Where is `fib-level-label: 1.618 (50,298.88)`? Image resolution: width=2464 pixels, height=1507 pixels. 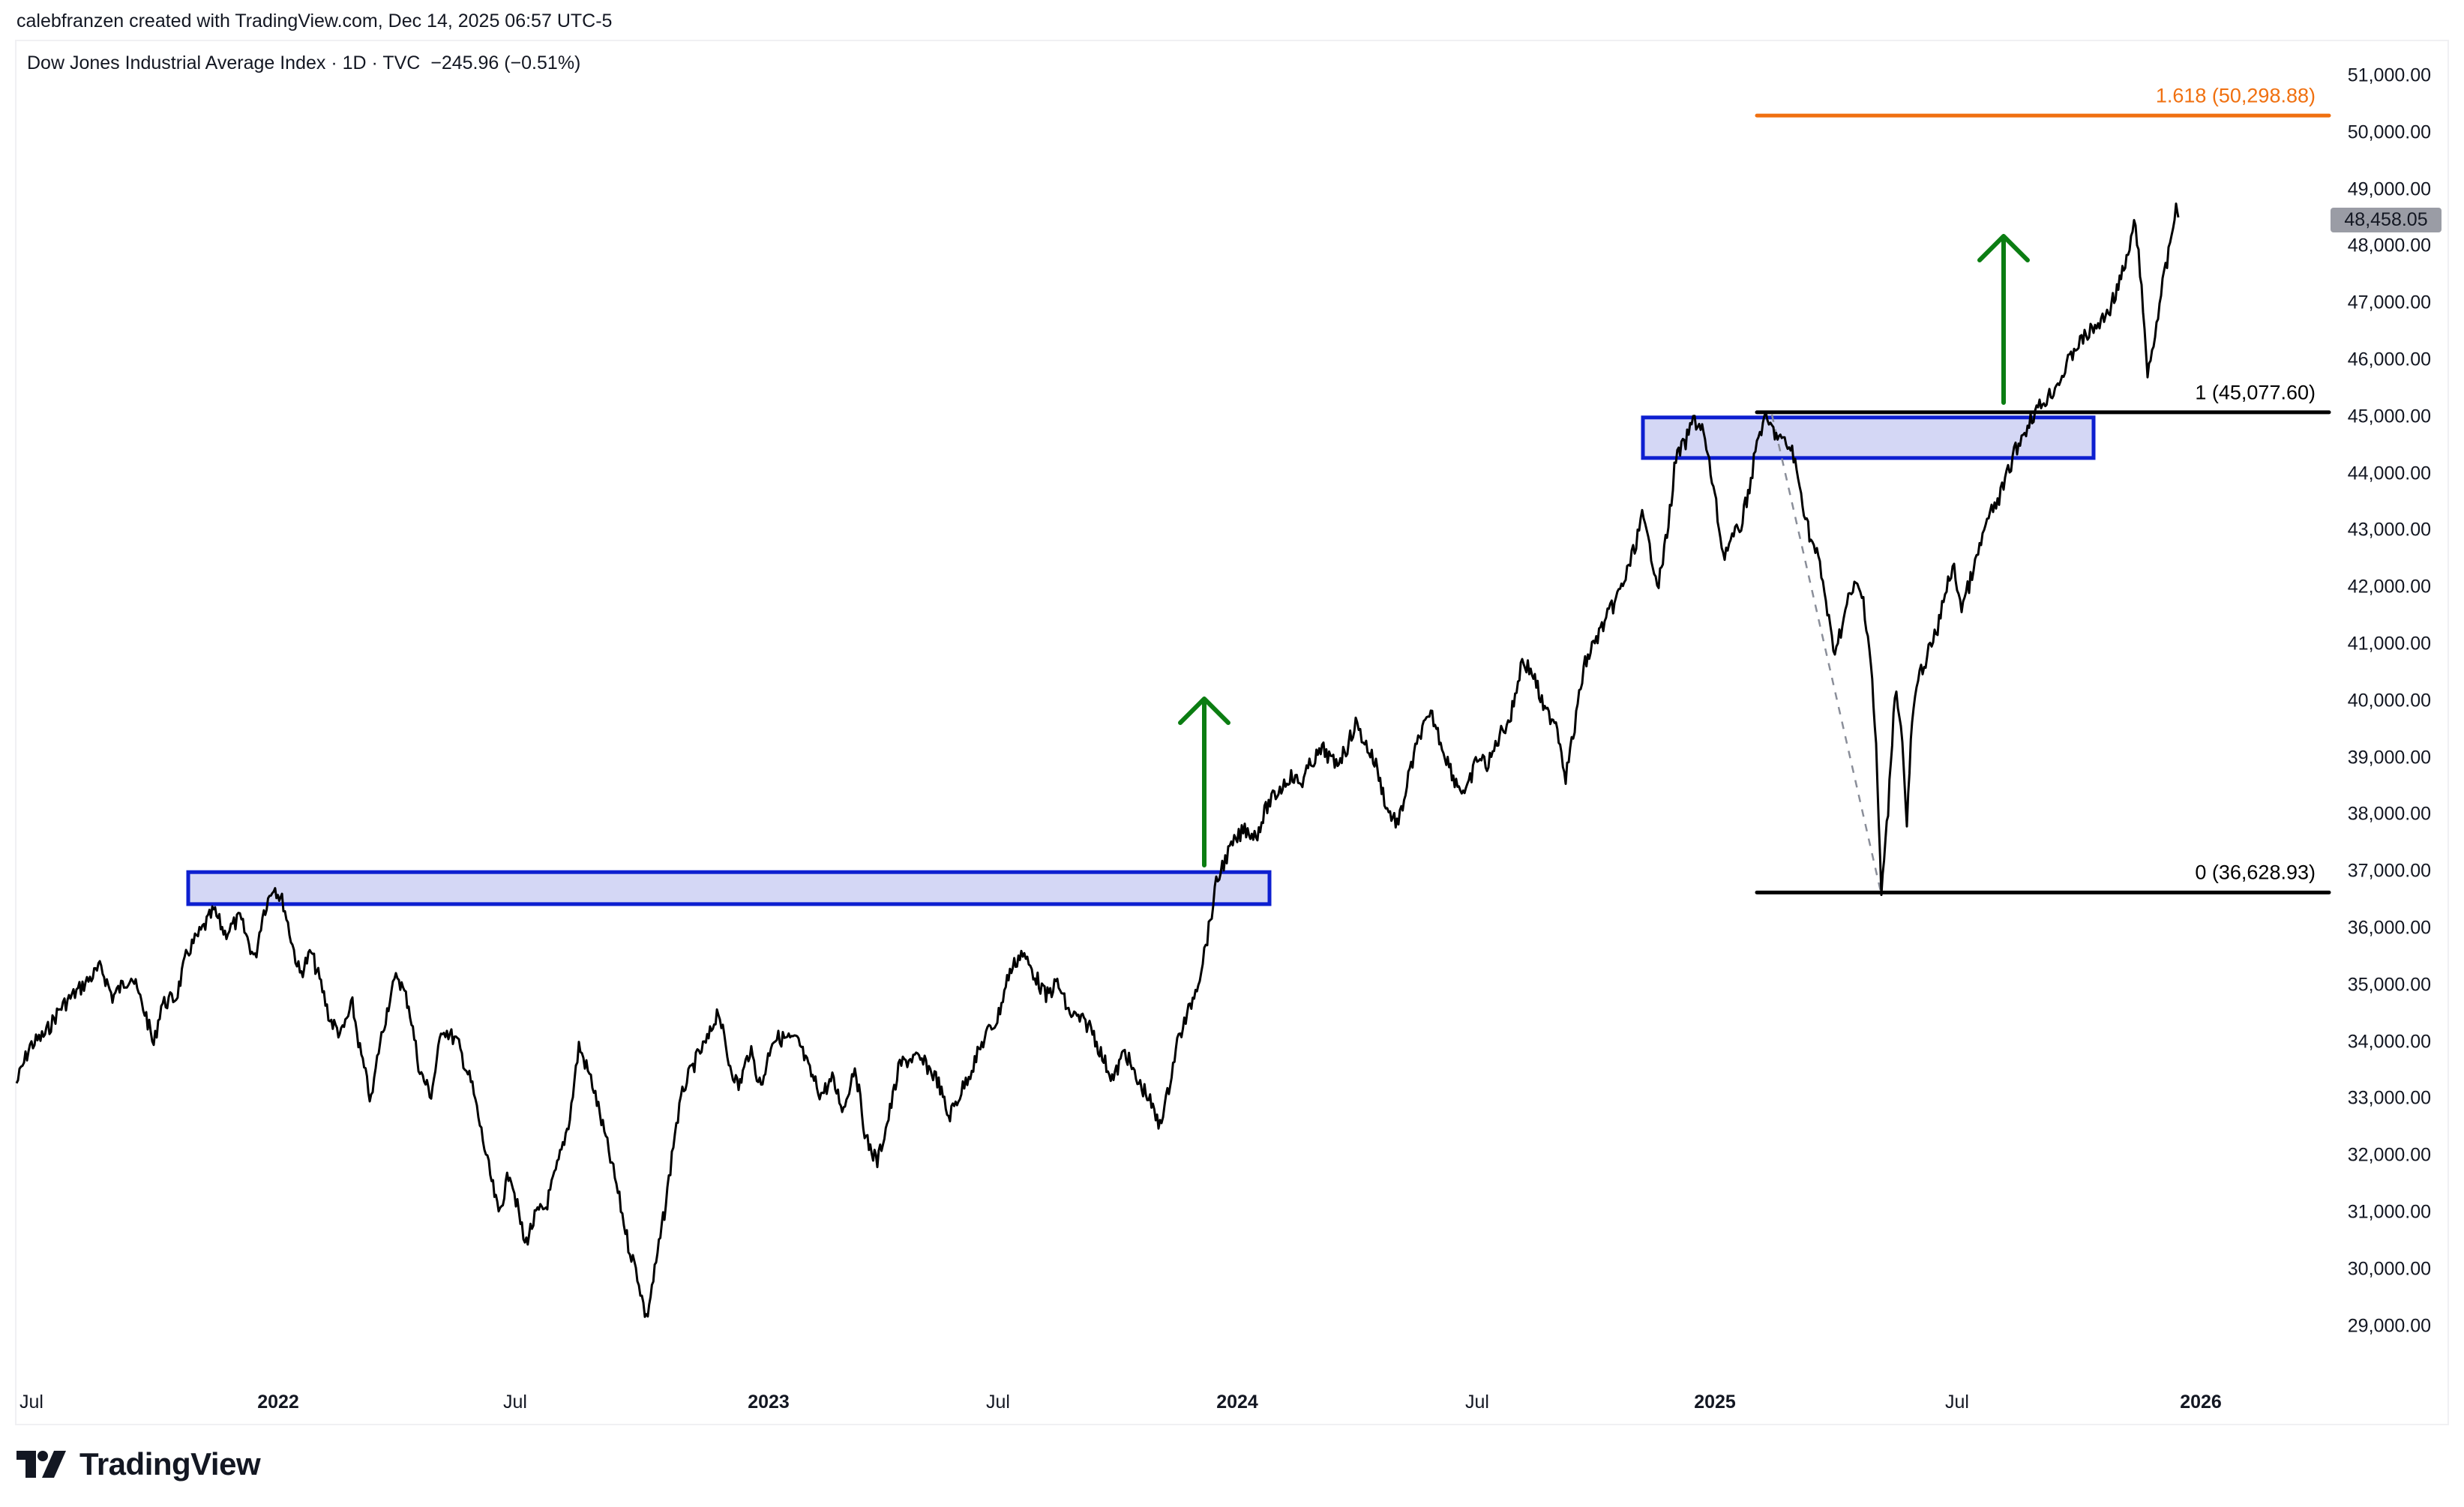 fib-level-label: 1.618 (50,298.88) is located at coordinates (2235, 95).